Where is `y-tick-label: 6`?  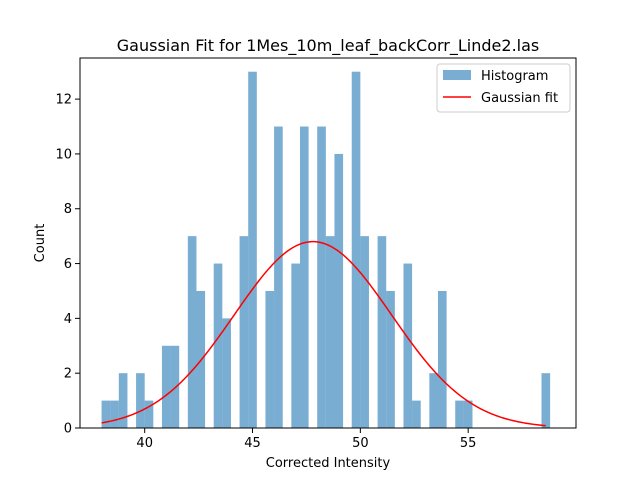 y-tick-label: 6 is located at coordinates (68, 264).